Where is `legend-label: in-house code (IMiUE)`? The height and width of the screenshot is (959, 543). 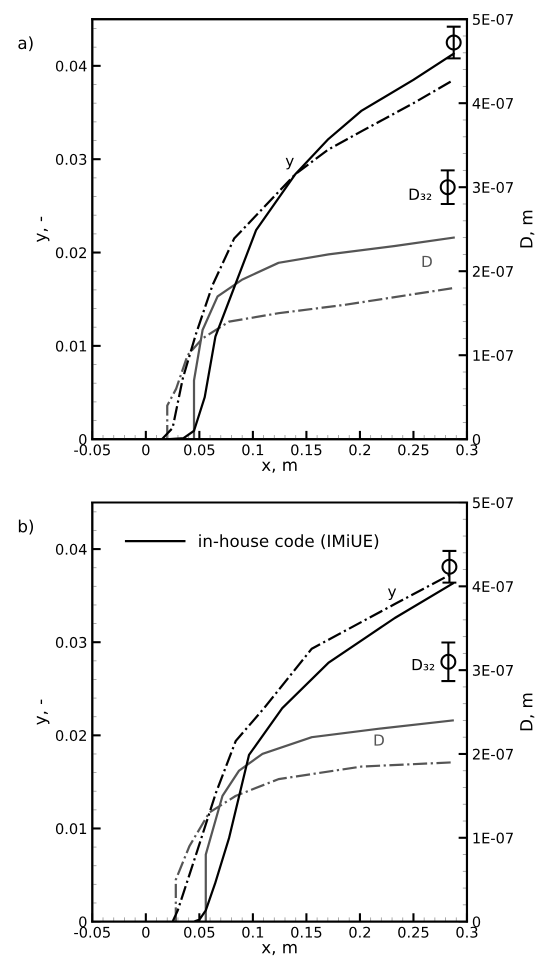
legend-label: in-house code (IMiUE) is located at coordinates (288, 542).